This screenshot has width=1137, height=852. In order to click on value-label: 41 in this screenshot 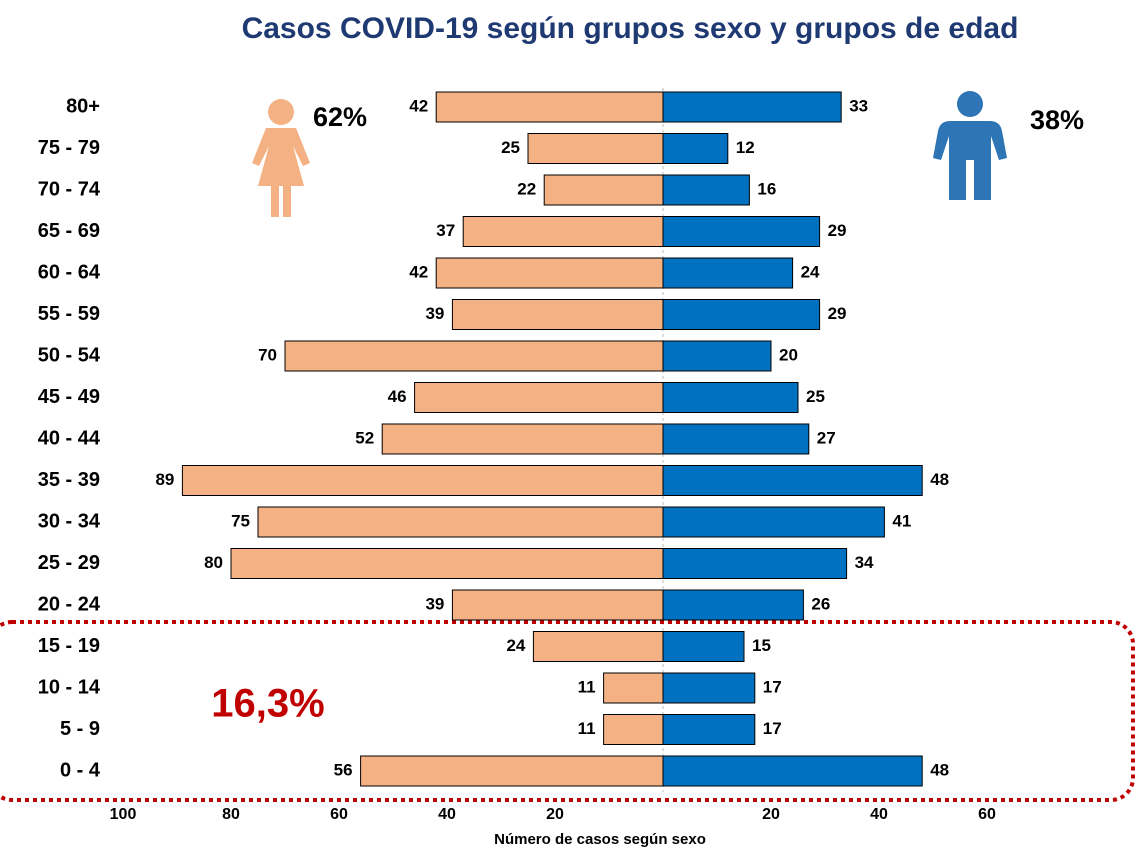, I will do `click(901, 520)`.